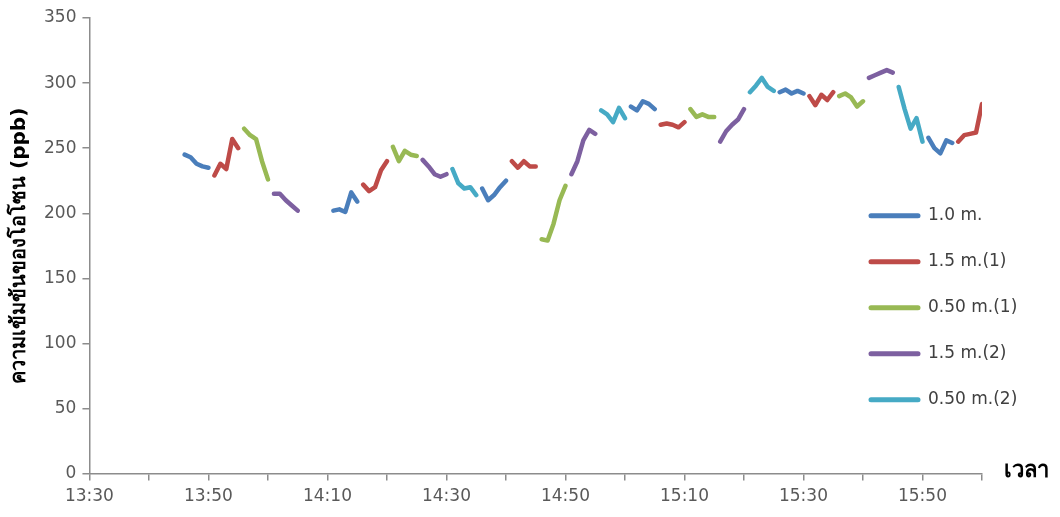 The height and width of the screenshot is (517, 1060). I want to click on x-axis-title: เวลา, so click(1026, 470).